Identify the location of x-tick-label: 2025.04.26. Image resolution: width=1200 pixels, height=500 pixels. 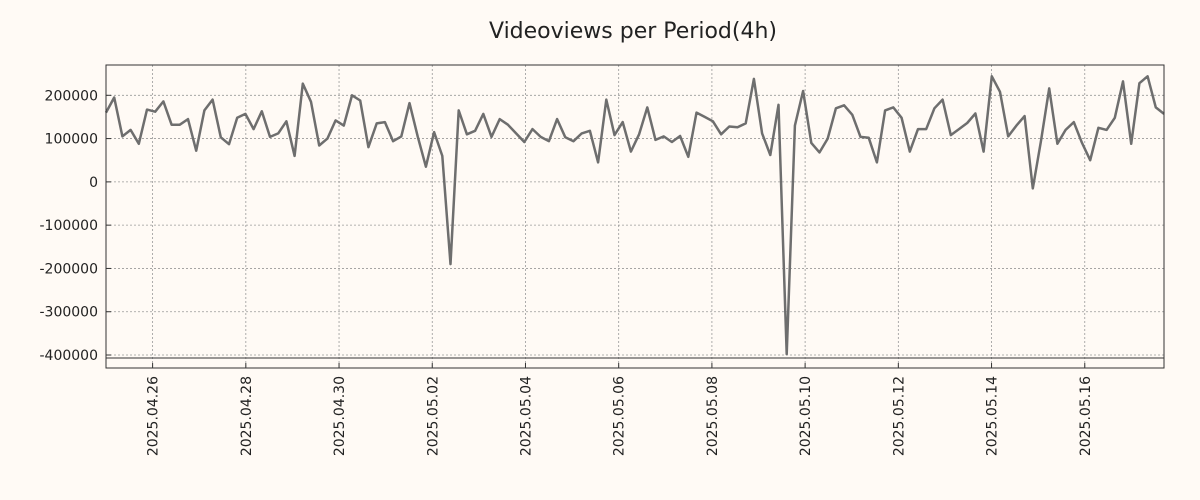
(154, 416).